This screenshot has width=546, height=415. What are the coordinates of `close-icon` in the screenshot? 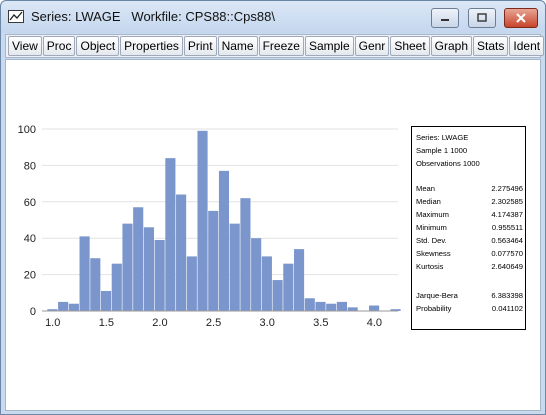 It's located at (521, 18).